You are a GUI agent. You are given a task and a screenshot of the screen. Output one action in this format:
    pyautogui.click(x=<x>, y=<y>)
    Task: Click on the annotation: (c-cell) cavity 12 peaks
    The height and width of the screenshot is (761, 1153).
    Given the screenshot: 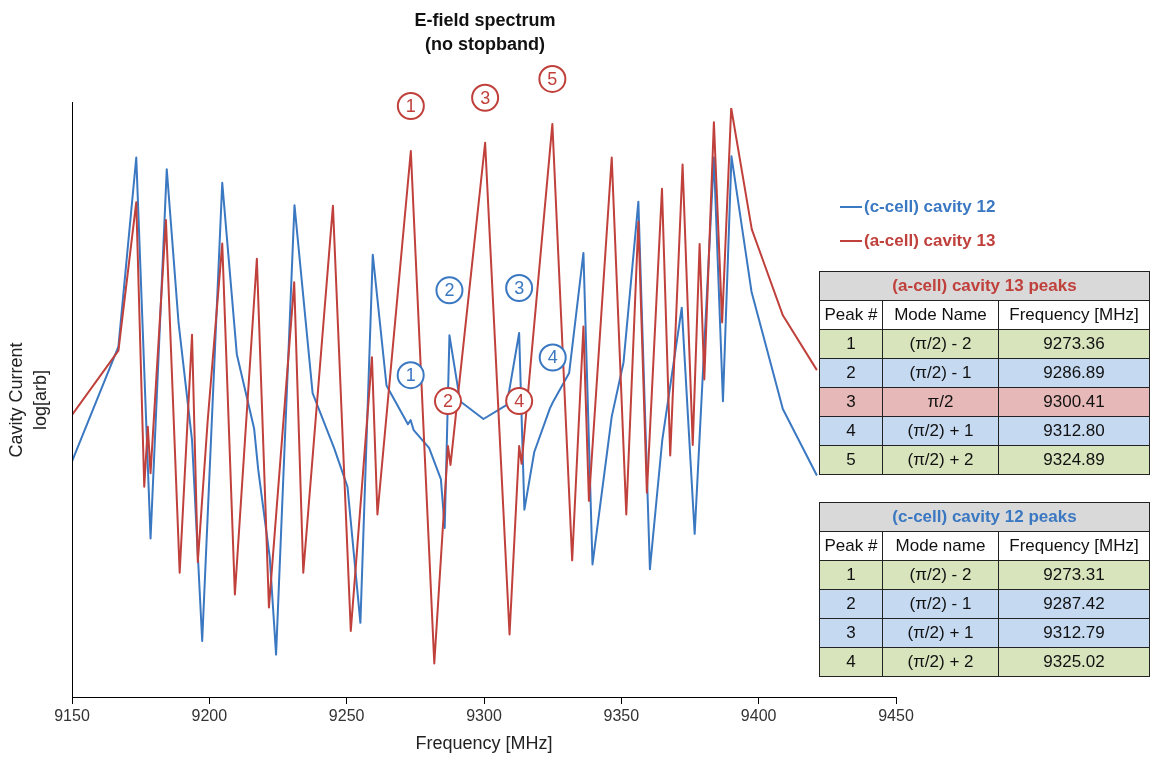 What is the action you would take?
    pyautogui.click(x=984, y=517)
    